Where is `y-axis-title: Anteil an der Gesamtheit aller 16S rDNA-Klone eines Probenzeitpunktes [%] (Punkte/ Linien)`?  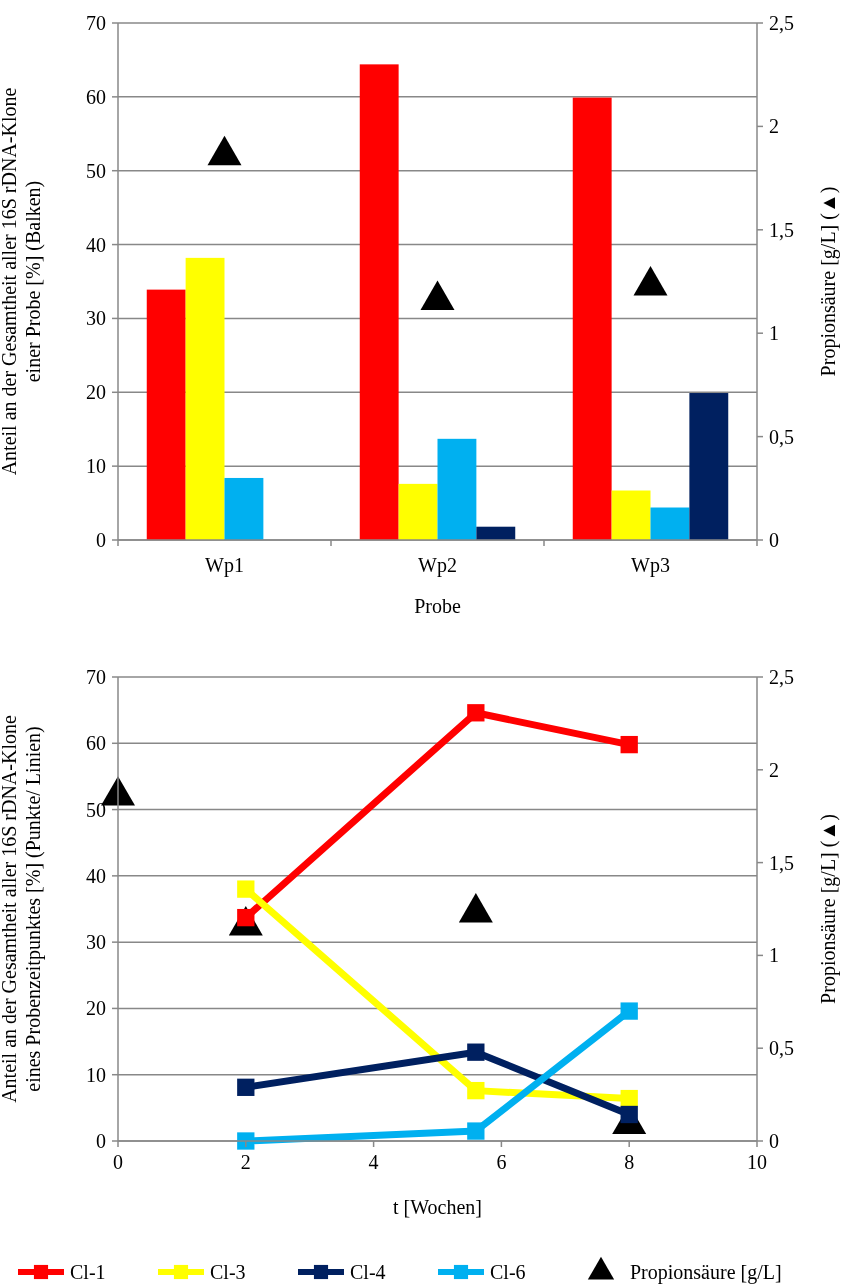 y-axis-title: Anteil an der Gesamtheit aller 16S rDNA-Klone eines Probenzeitpunktes [%] (Punkte/ Linien) is located at coordinates (22, 909).